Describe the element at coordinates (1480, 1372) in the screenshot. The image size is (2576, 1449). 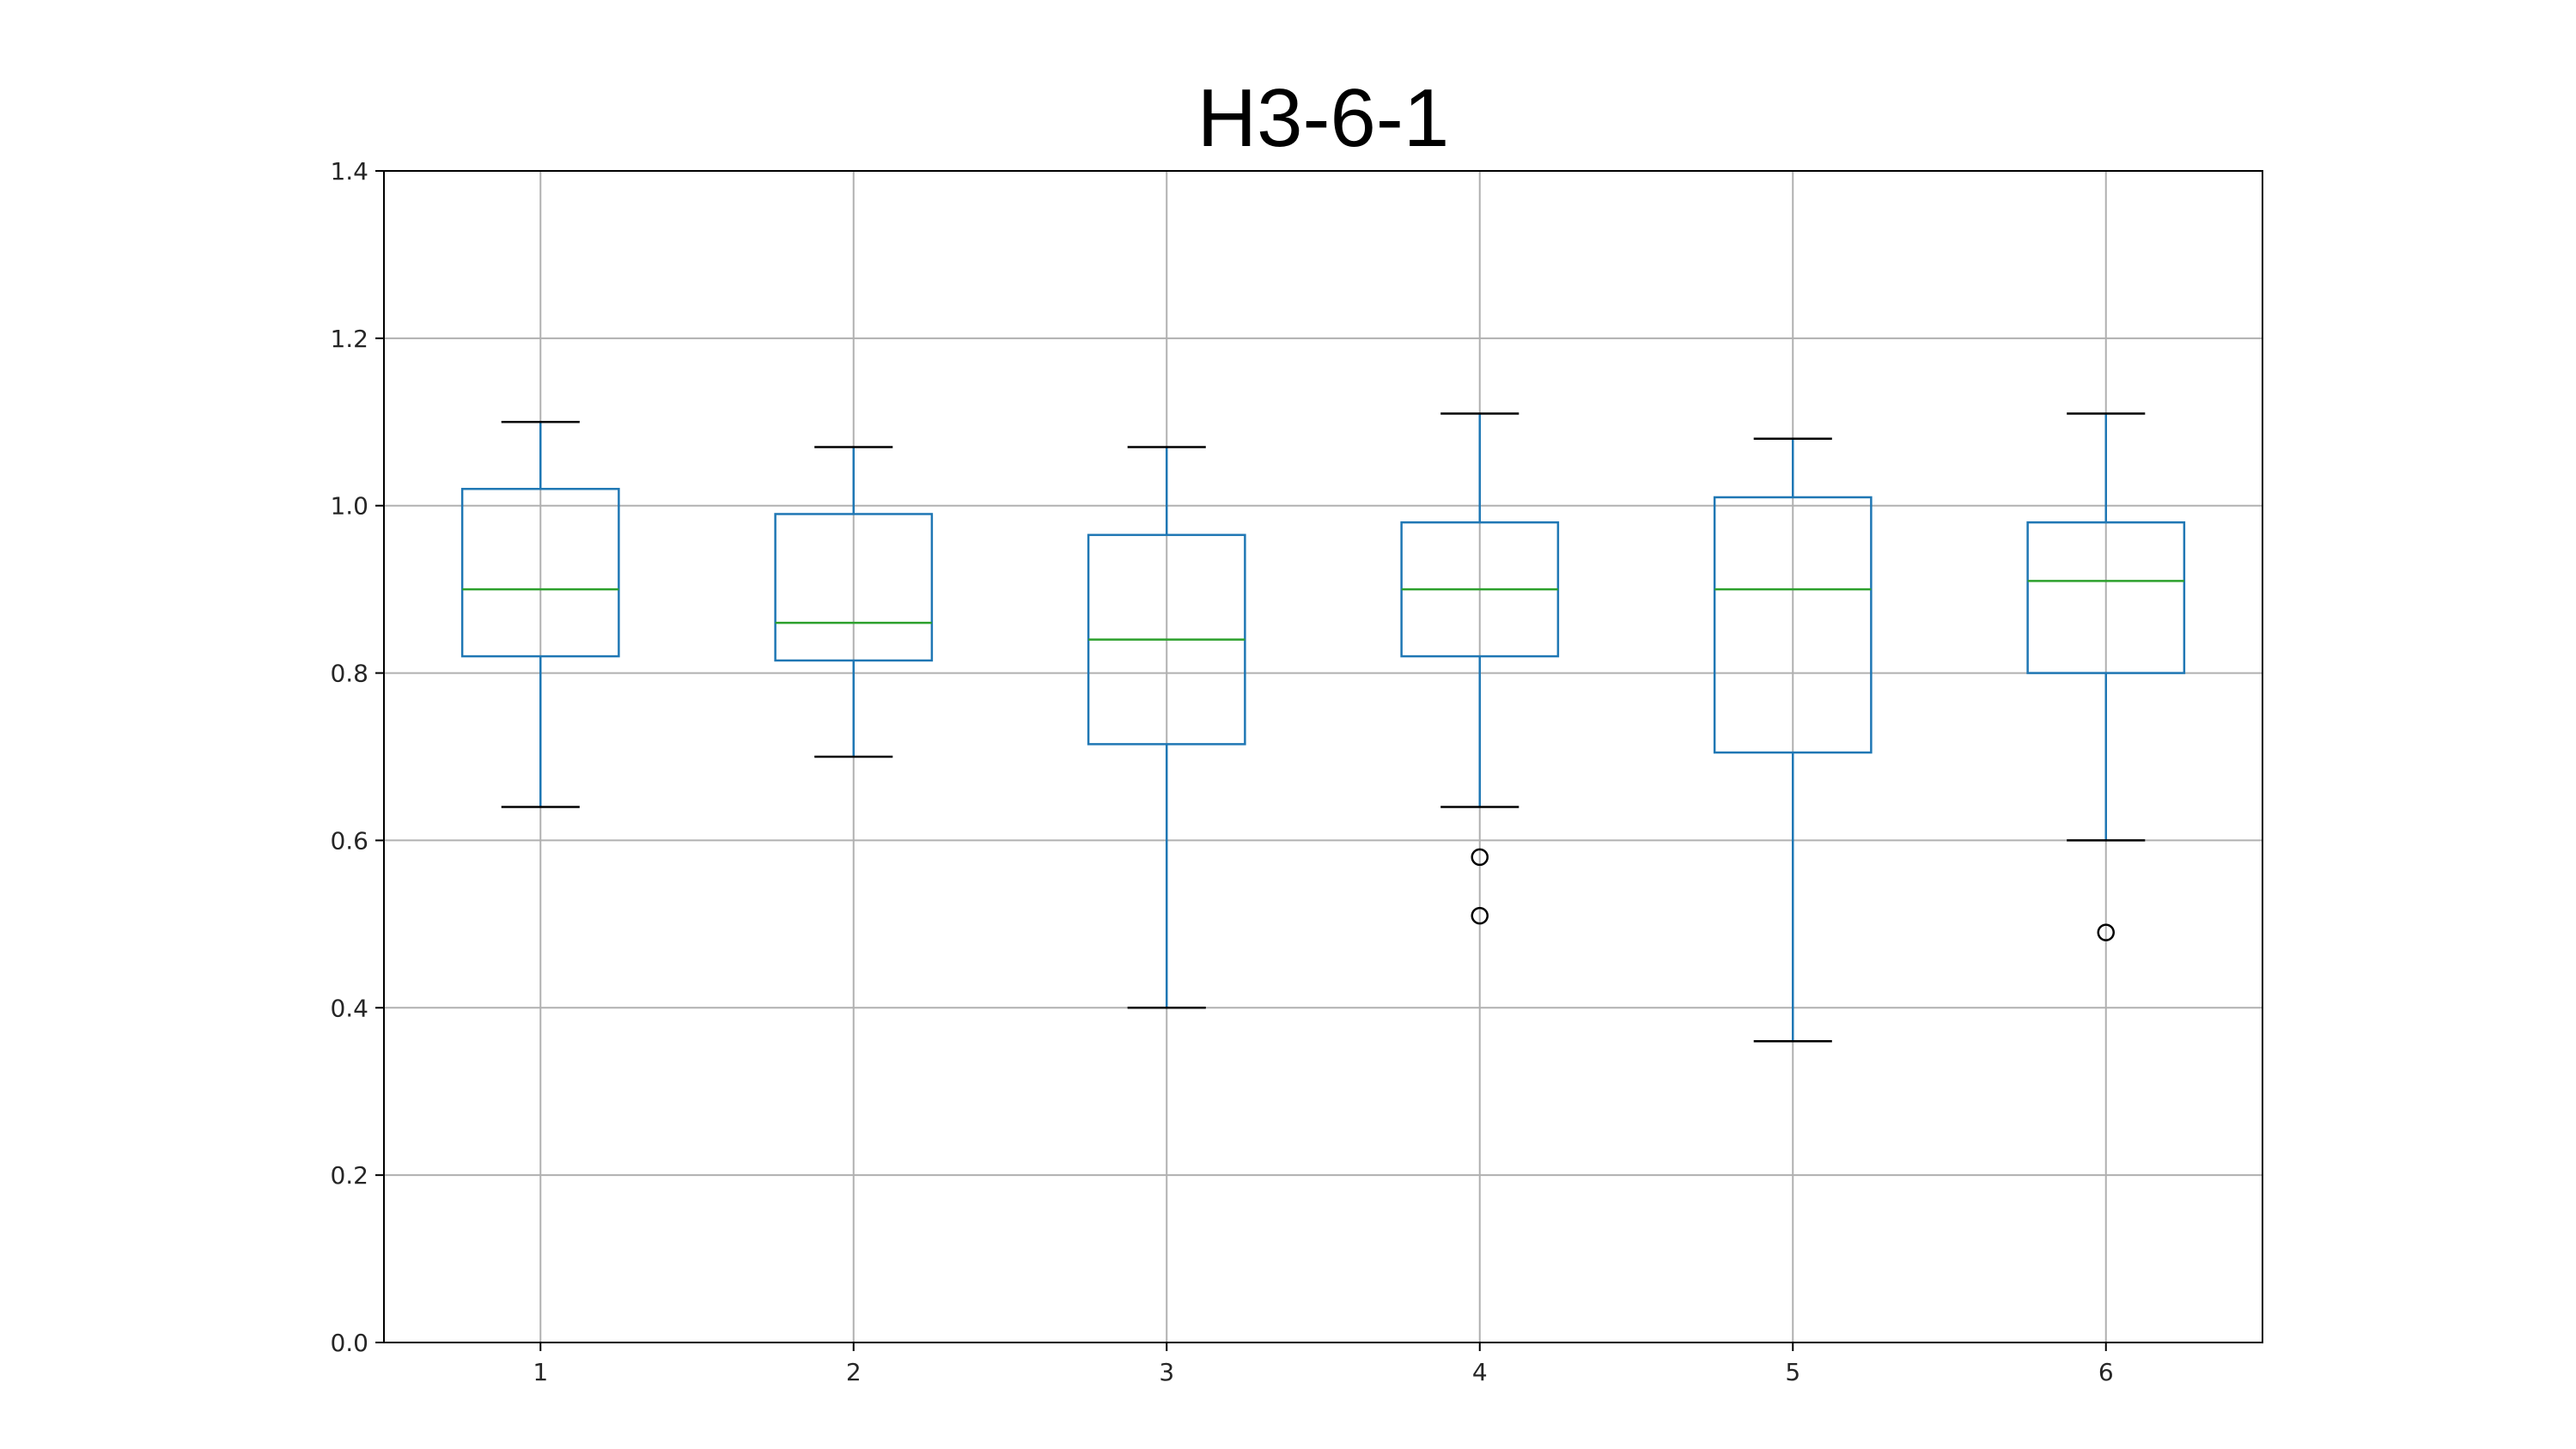
I see `x-tick-label: 4` at that location.